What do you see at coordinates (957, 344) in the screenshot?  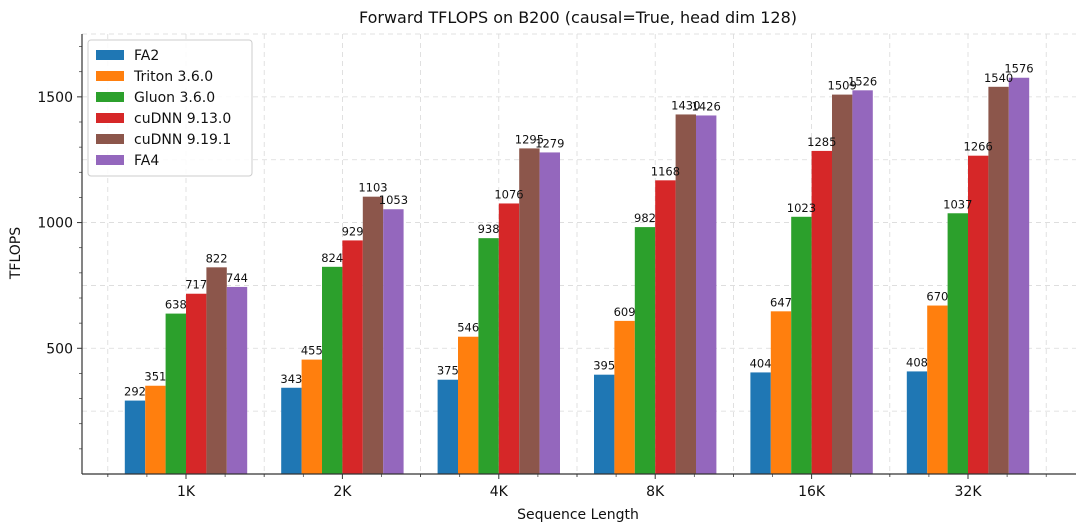 I see `bar-gluon-3-6-0-32k` at bounding box center [957, 344].